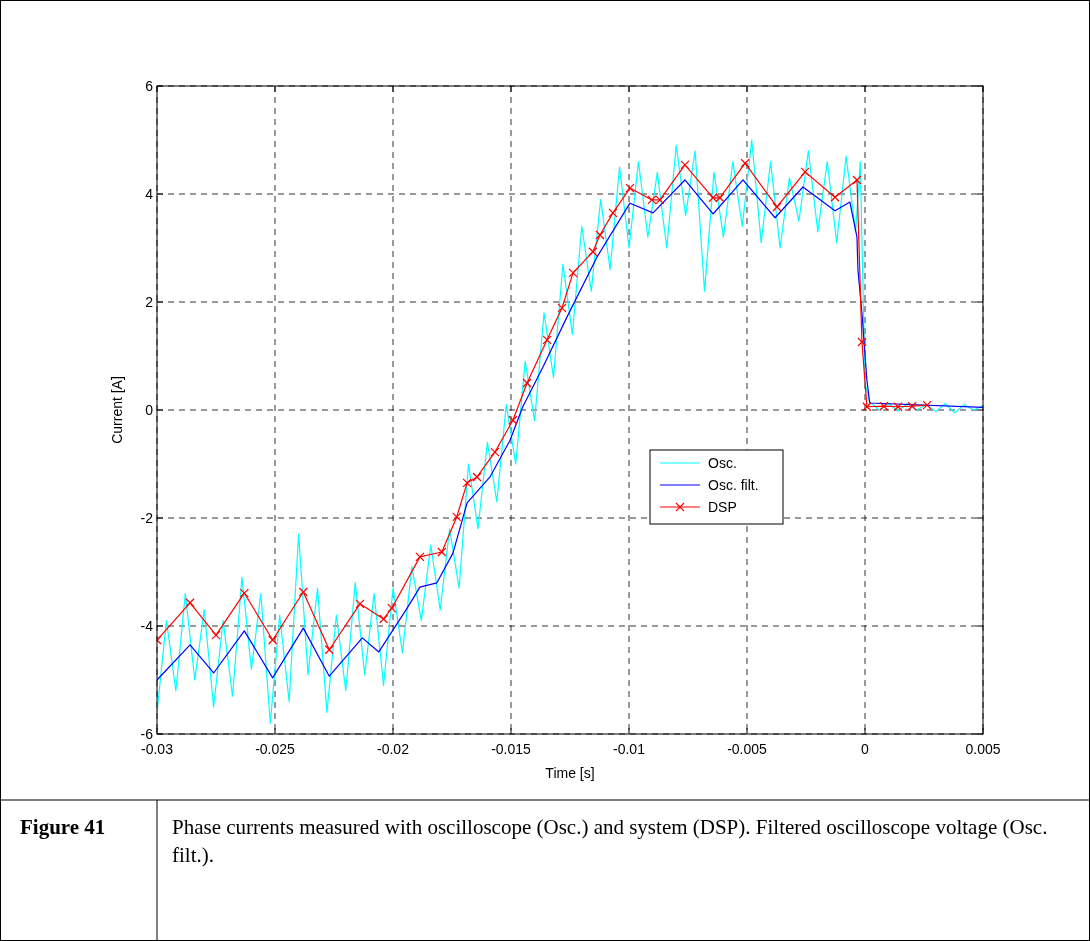 Image resolution: width=1090 pixels, height=941 pixels. Describe the element at coordinates (733, 485) in the screenshot. I see `legend-label: Osc. filt.` at that location.